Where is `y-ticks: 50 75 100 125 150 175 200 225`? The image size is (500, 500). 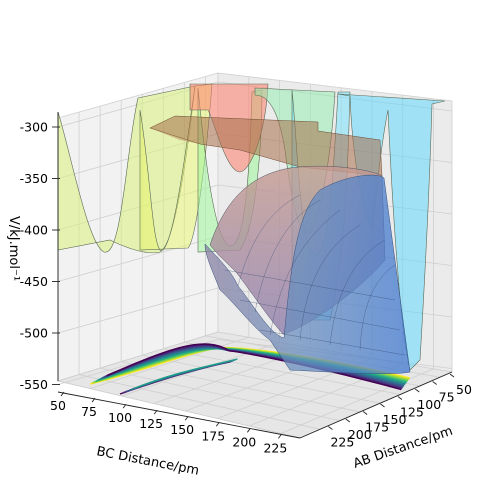 y-ticks: 50 75 100 125 150 175 200 225 is located at coordinates (168, 423).